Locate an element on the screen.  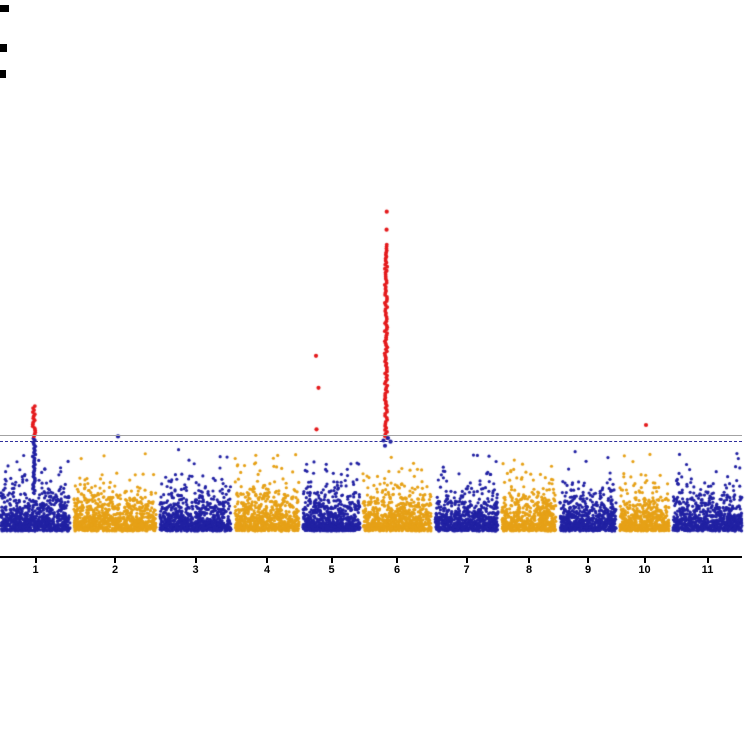
x-axis-tick-label: 3 is located at coordinates (195, 570).